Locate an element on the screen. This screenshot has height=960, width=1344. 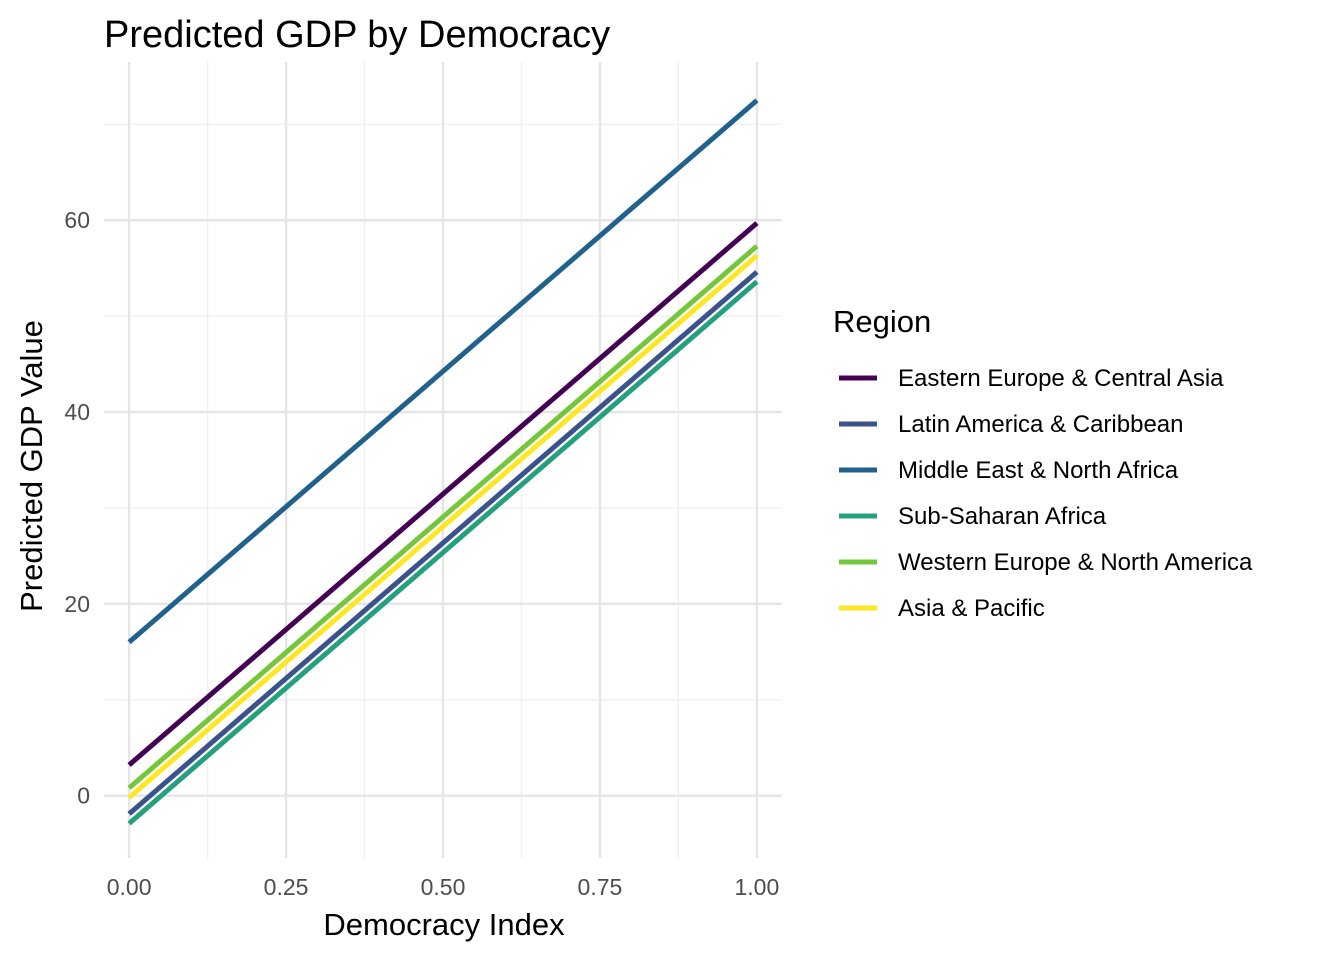
y-tick-label: 20 is located at coordinates (77, 604).